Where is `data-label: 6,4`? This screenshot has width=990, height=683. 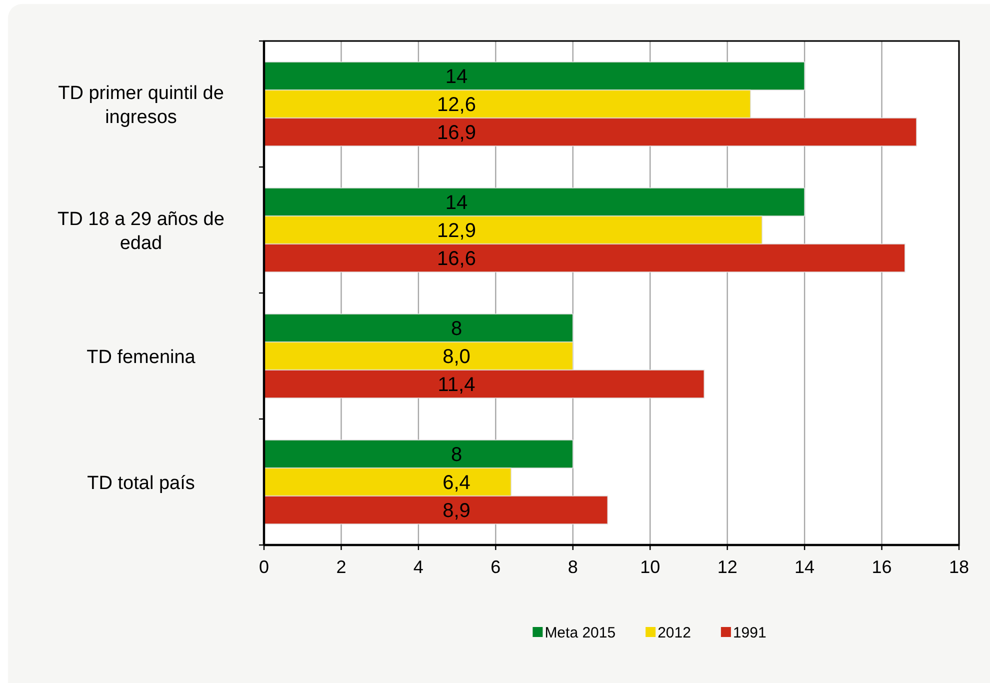
data-label: 6,4 is located at coordinates (456, 483).